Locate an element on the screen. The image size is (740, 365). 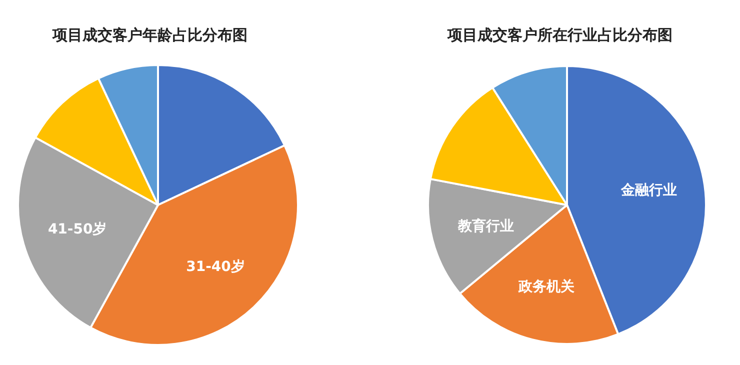
chart-title: 项目成交客户年龄占比分布图 is located at coordinates (150, 35).